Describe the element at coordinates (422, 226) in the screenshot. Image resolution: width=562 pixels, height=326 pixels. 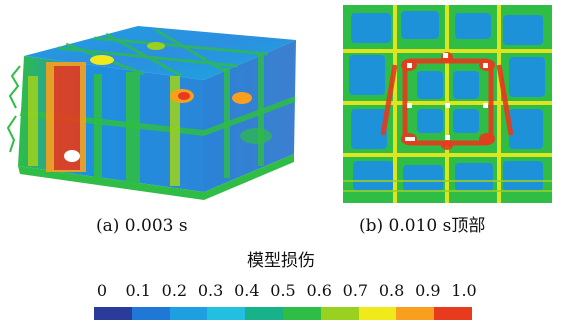
I see `caption-b: (b) 0.010 s顶部` at that location.